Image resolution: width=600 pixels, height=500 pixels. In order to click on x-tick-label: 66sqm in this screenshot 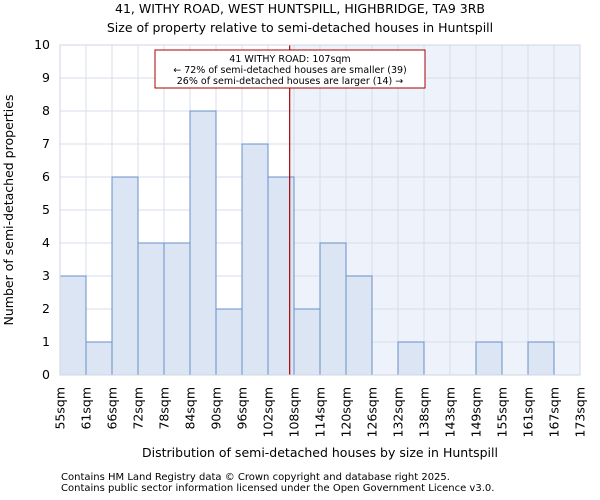, I will do `click(112, 408)`.